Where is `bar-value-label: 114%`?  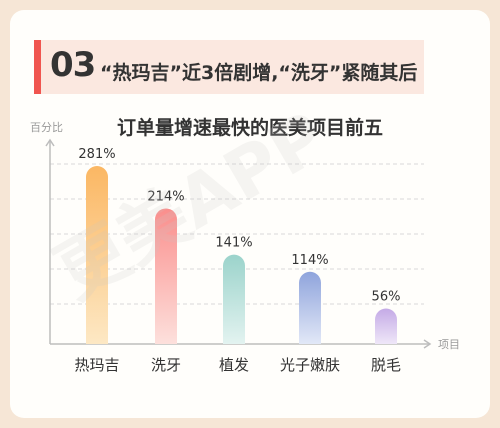 bar-value-label: 114% is located at coordinates (309, 260).